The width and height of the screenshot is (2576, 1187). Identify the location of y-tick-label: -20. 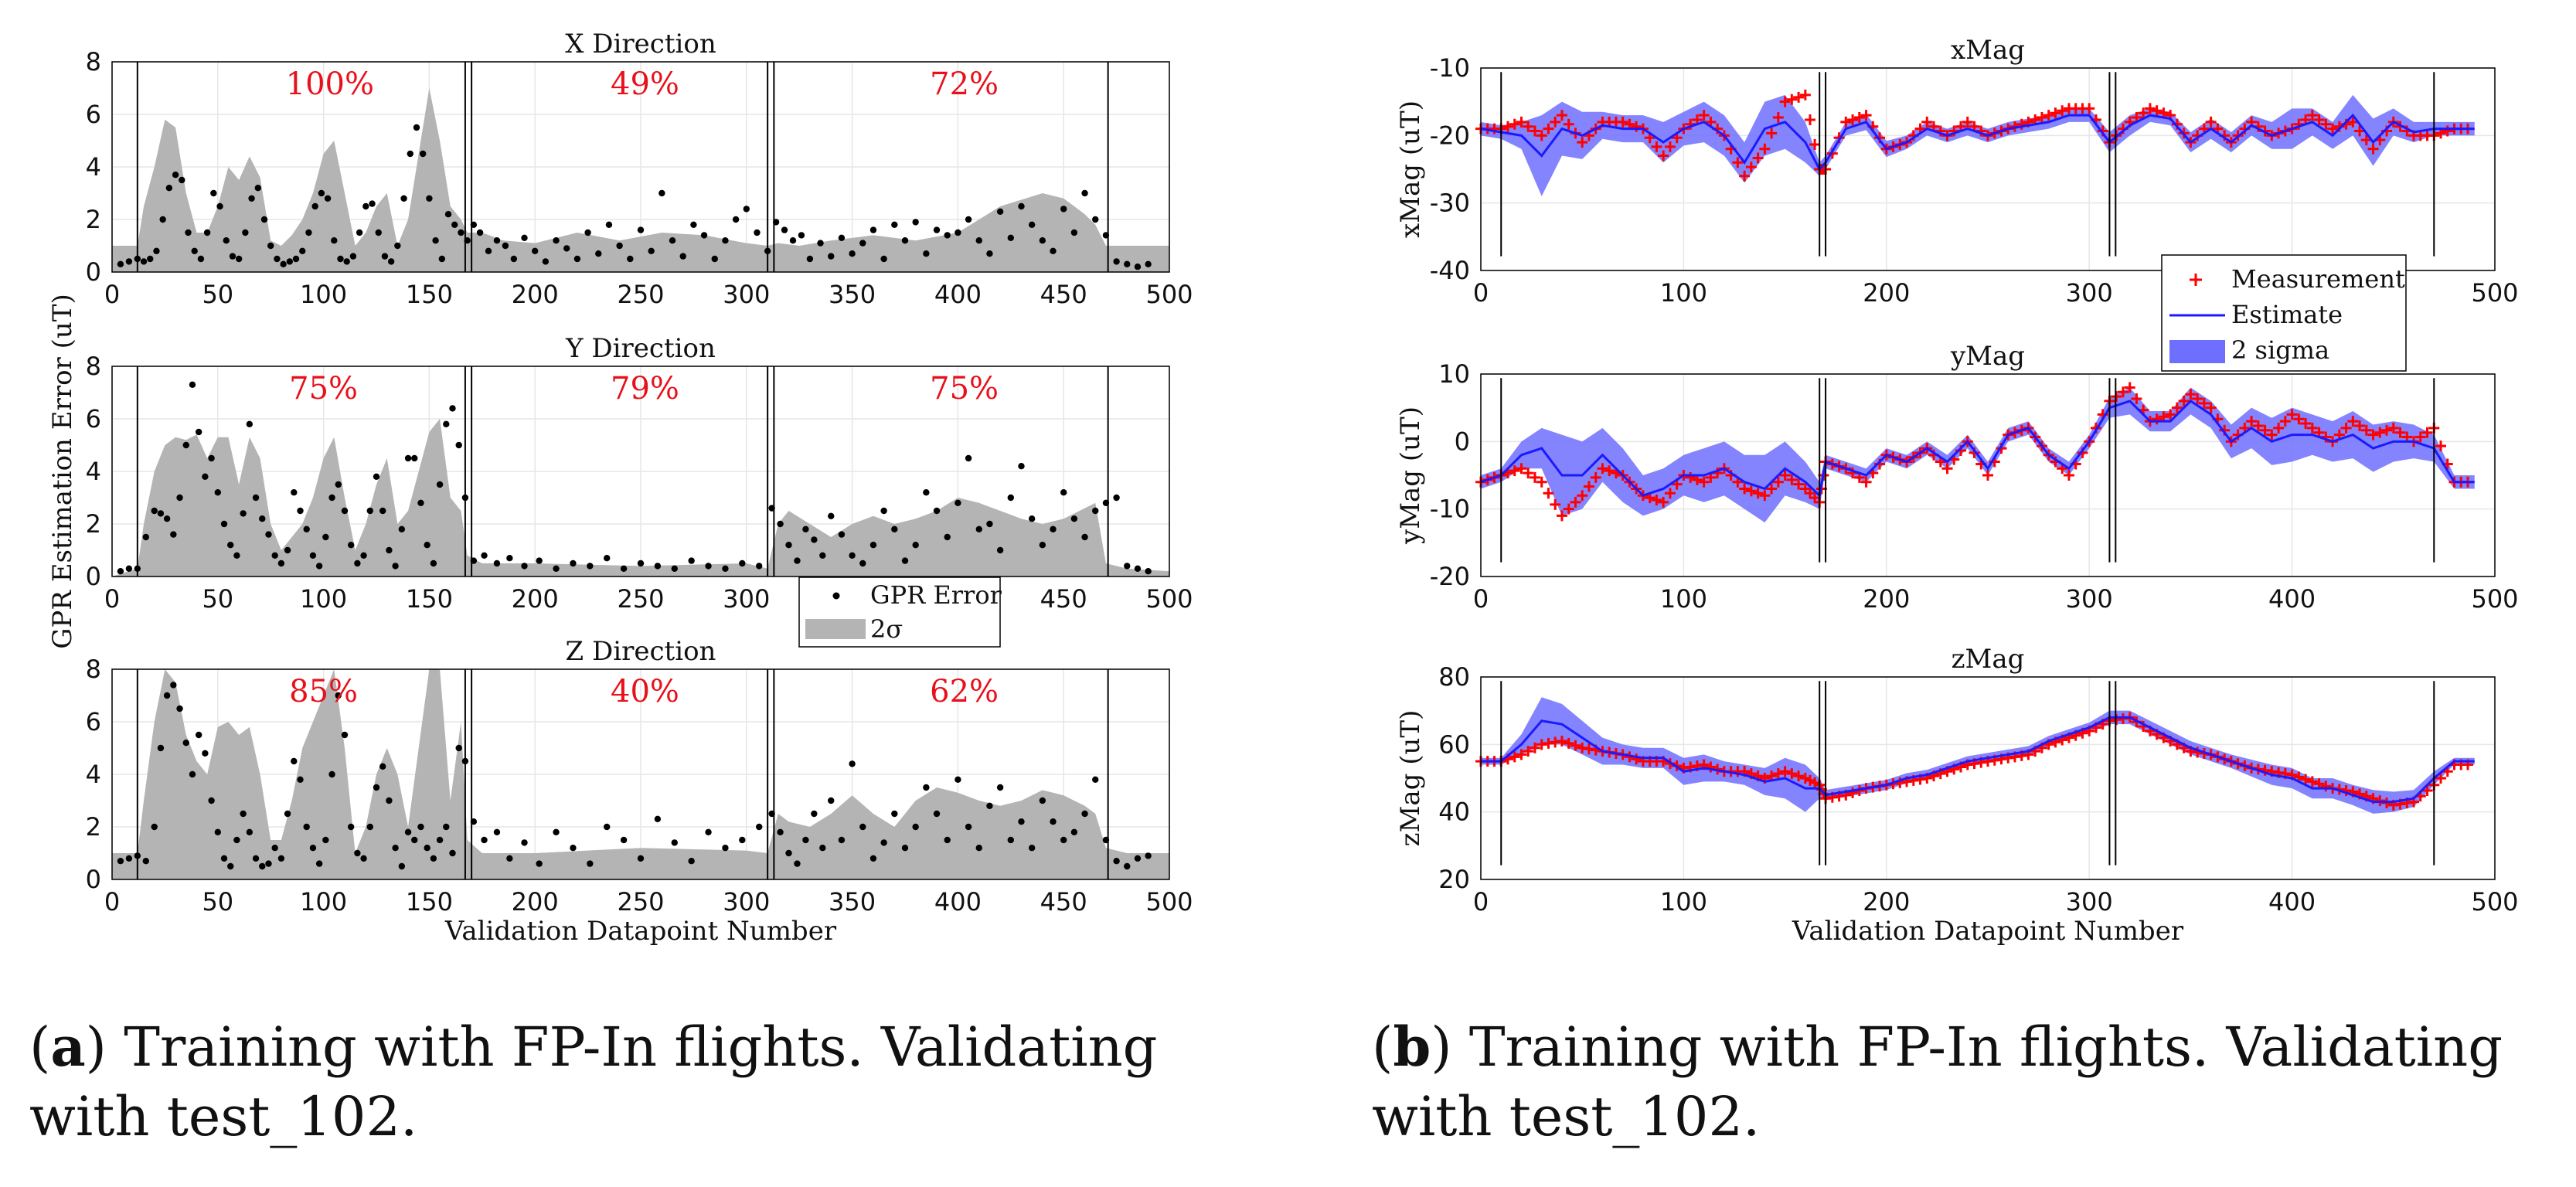
(1450, 576).